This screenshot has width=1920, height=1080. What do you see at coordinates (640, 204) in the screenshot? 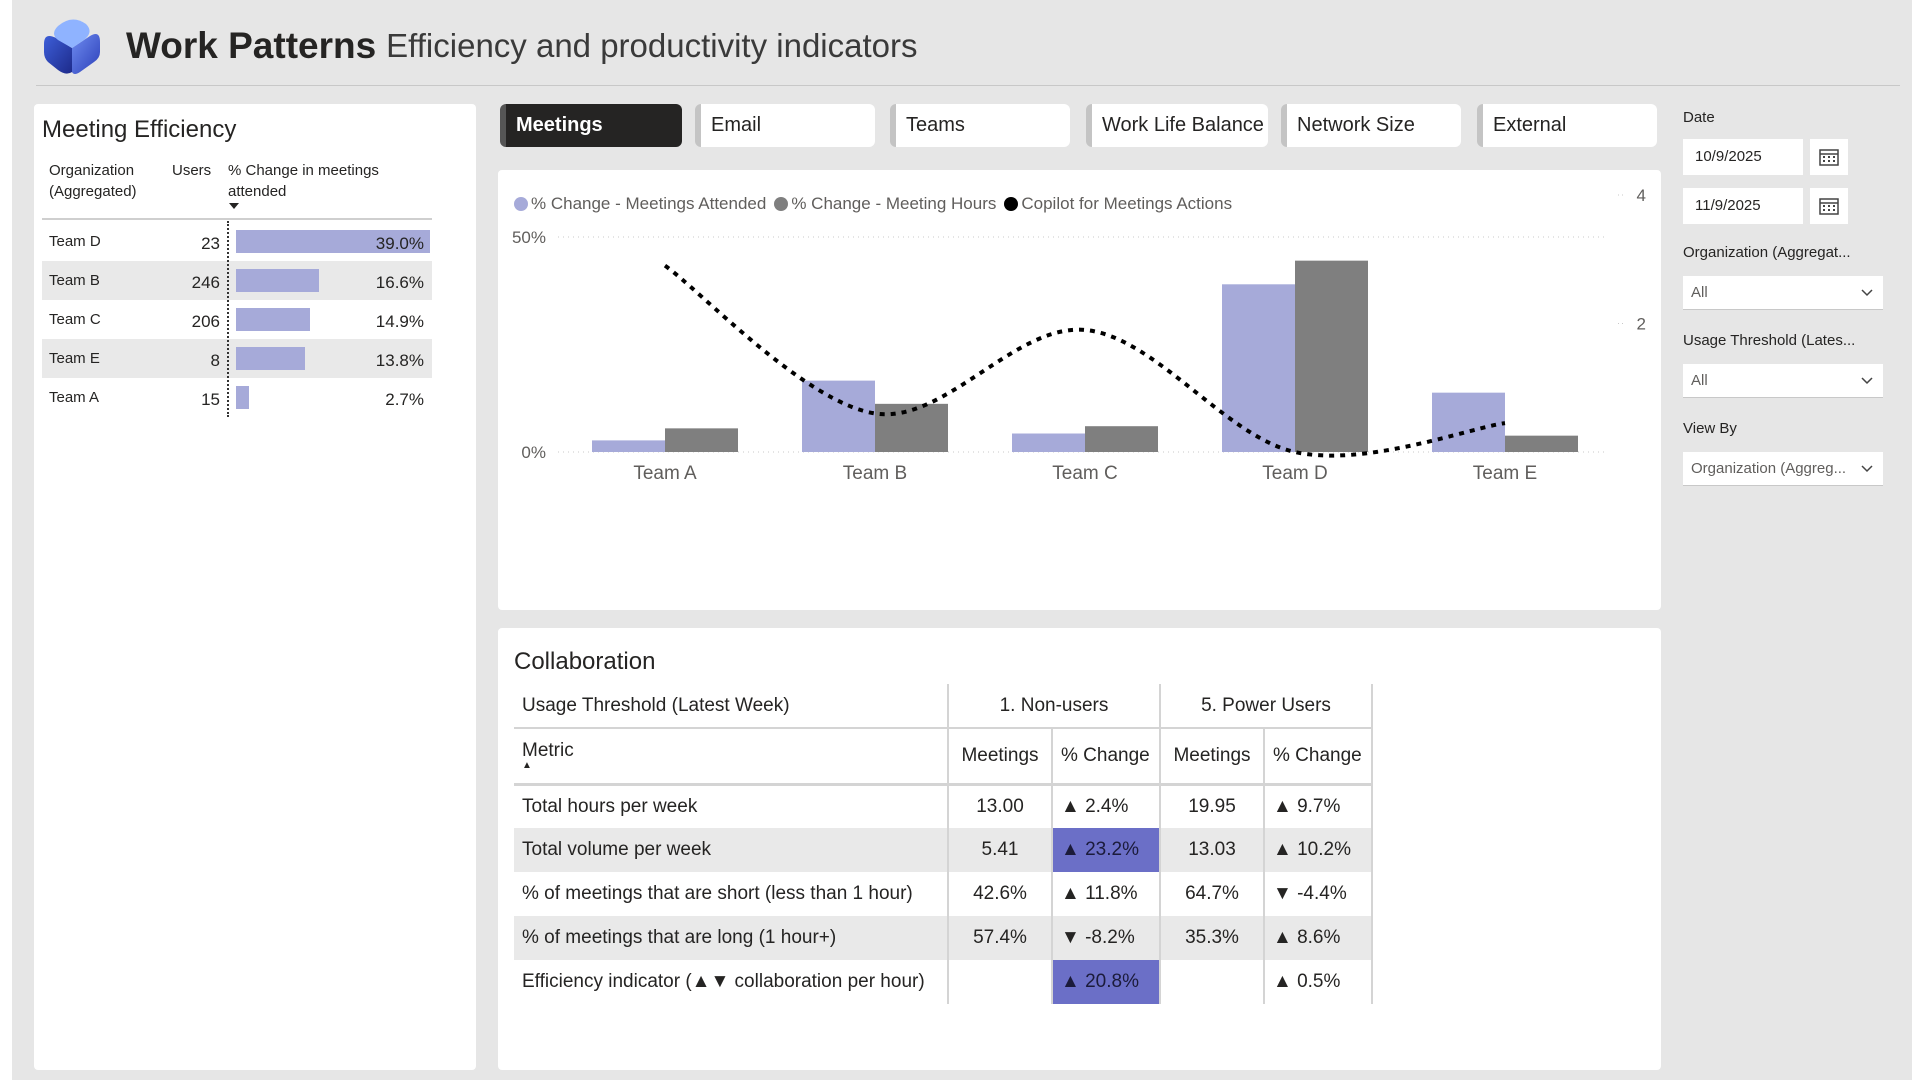
I see `legend-item-attended: % Change - Meetings Attended` at bounding box center [640, 204].